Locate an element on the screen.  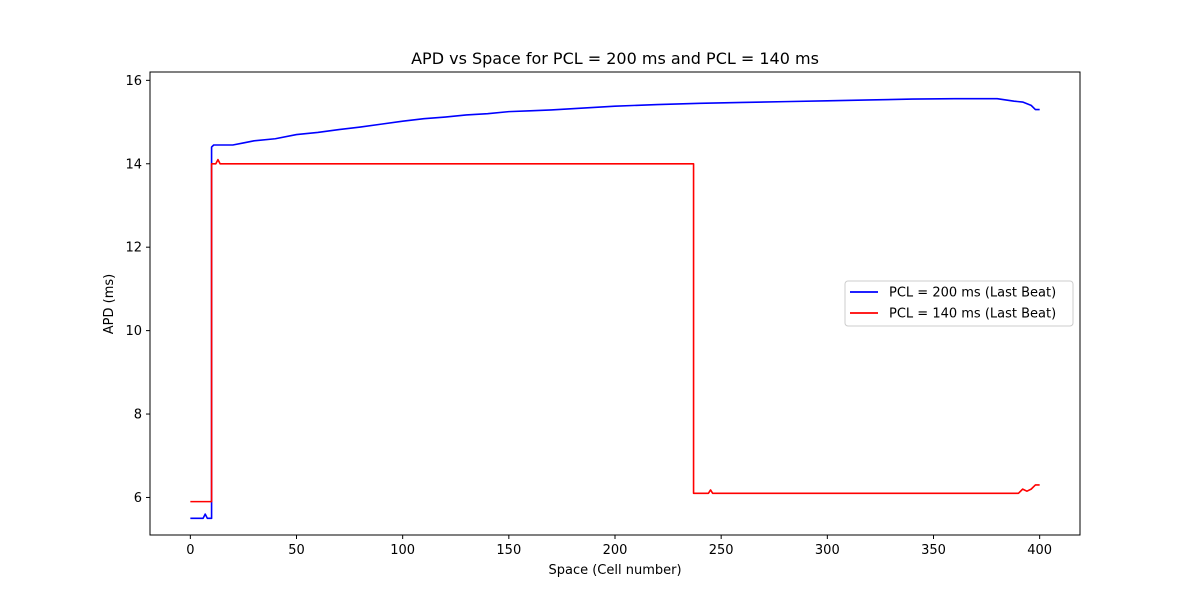
x-tick-label-50: 50 is located at coordinates (296, 550).